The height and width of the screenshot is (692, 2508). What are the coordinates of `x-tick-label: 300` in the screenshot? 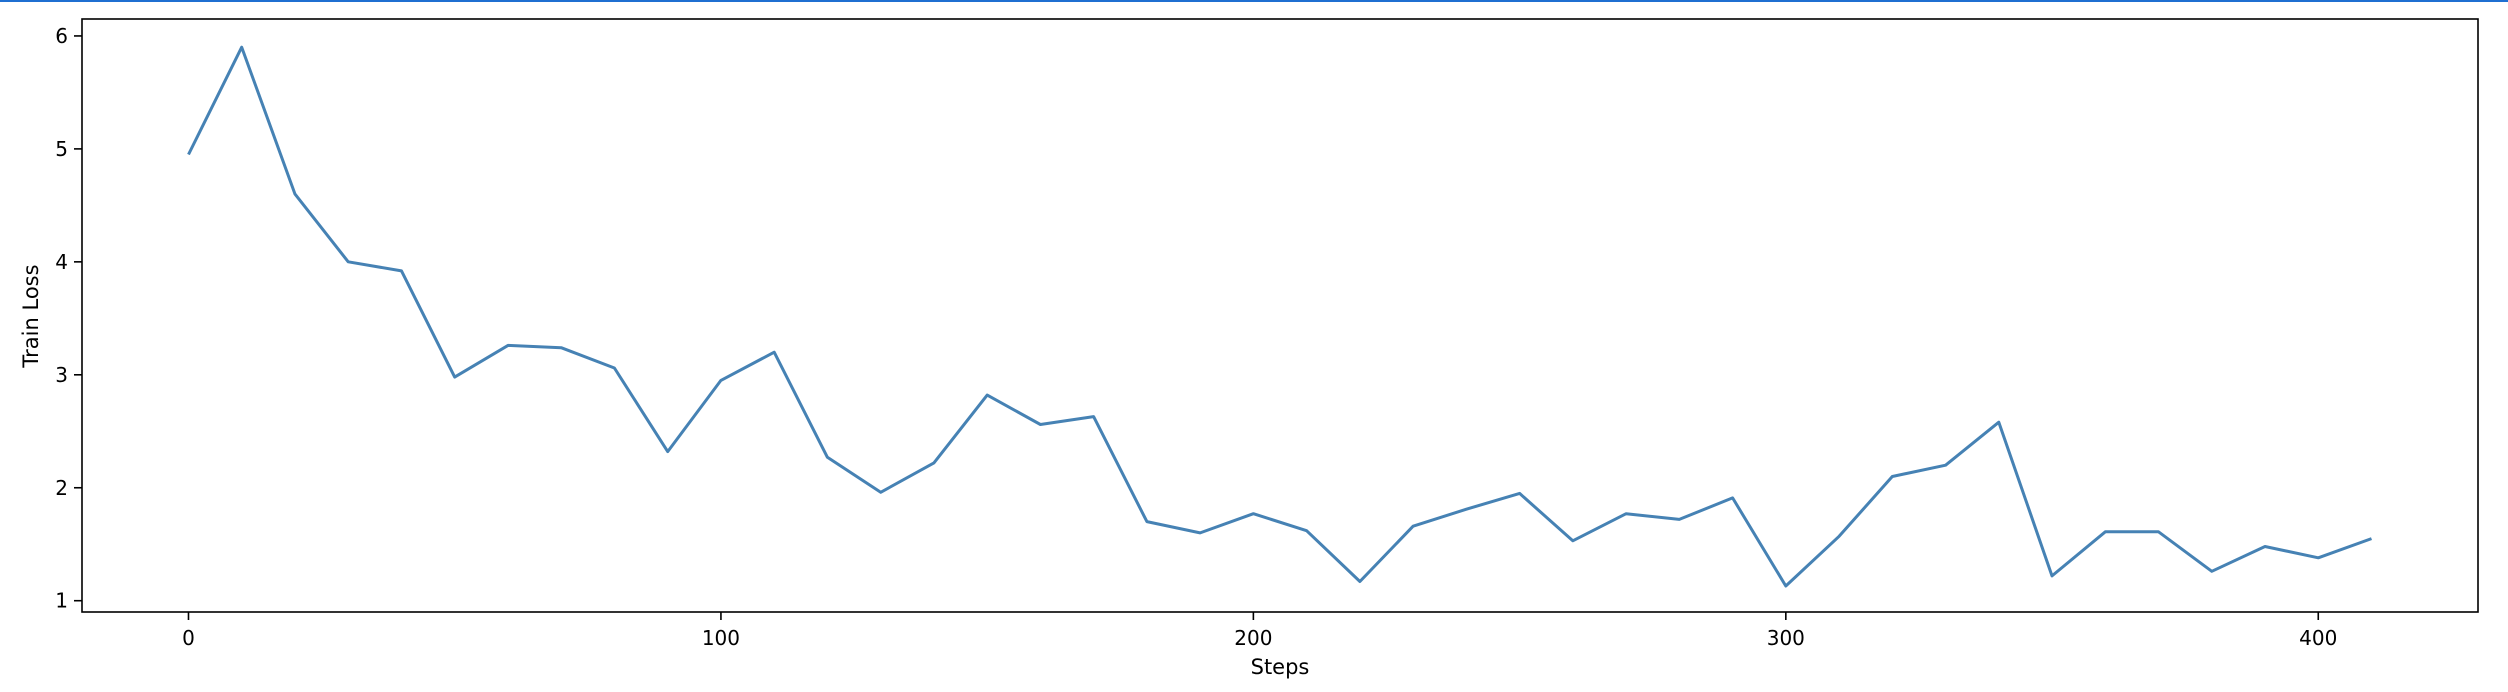 It's located at (1786, 638).